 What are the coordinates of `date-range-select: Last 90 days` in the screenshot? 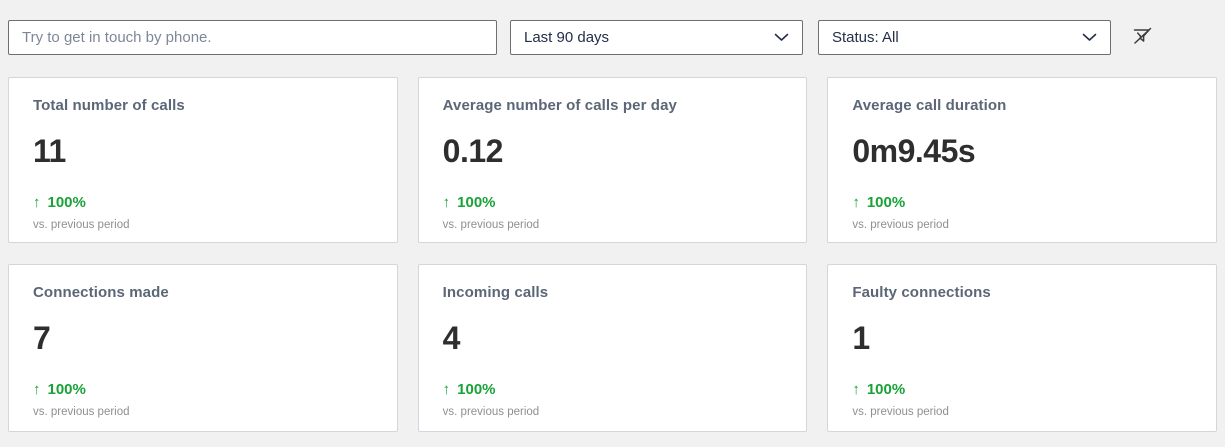 It's located at (656, 37).